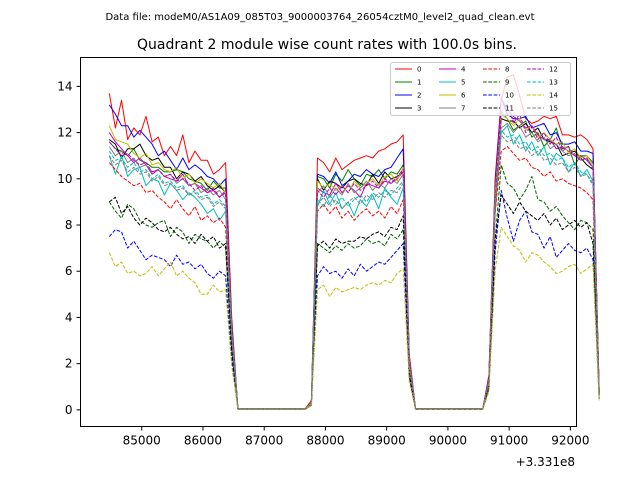  I want to click on x-tick-label: 92000, so click(570, 441).